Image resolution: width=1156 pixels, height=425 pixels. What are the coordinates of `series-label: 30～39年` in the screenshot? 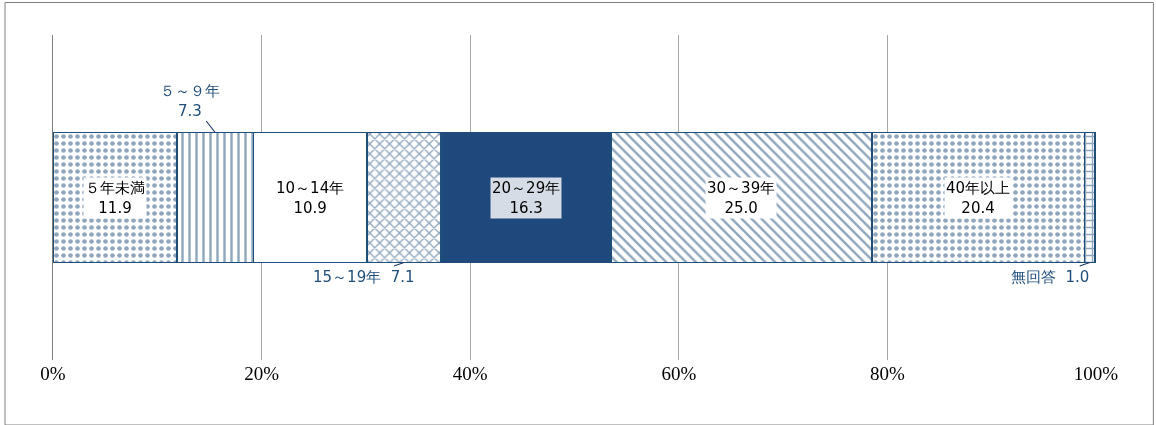 It's located at (741, 188).